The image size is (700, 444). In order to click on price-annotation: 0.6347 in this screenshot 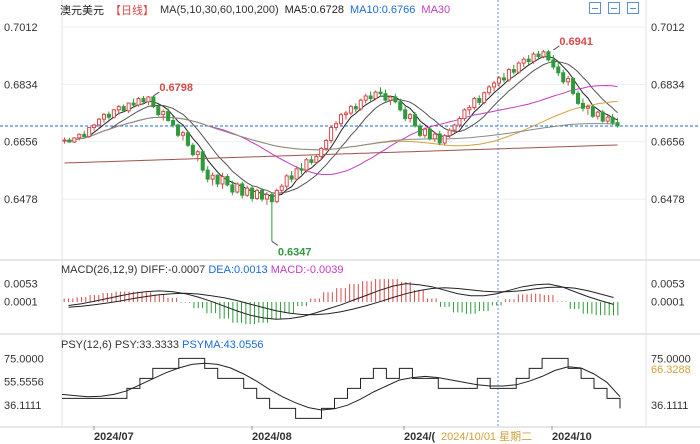, I will do `click(295, 252)`.